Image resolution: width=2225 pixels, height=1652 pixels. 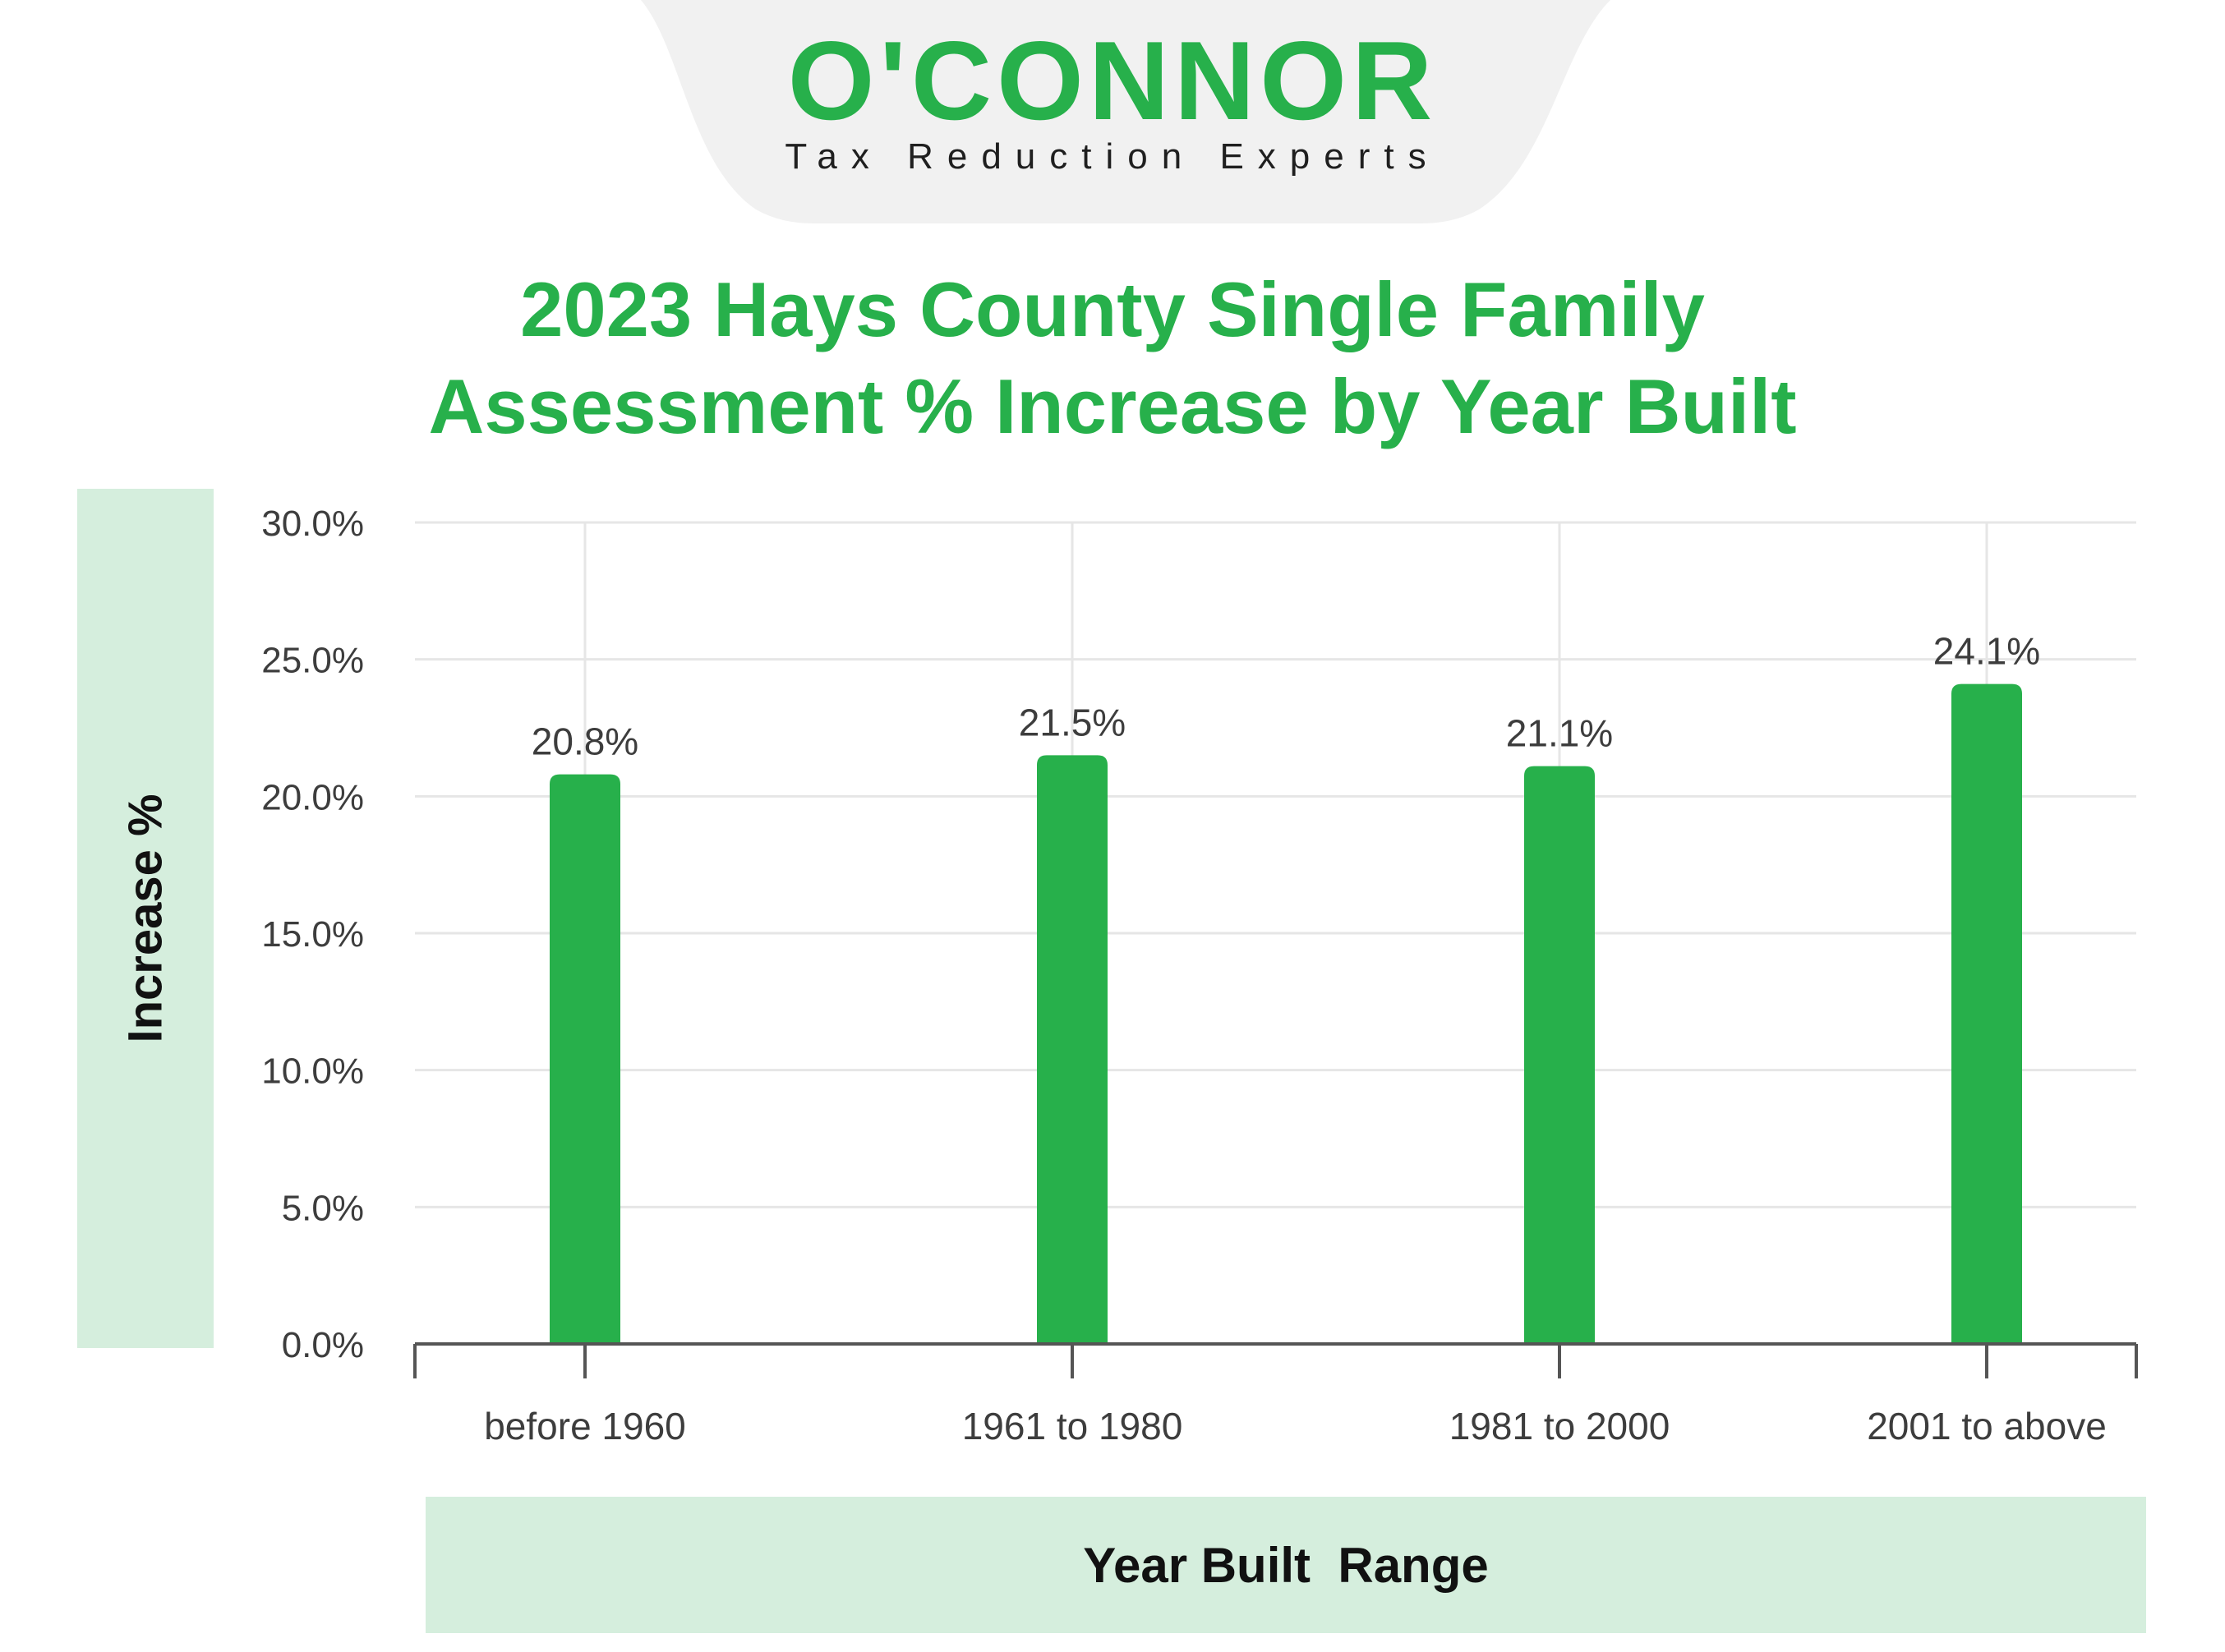 What do you see at coordinates (146, 918) in the screenshot?
I see `y-axis-label-panel` at bounding box center [146, 918].